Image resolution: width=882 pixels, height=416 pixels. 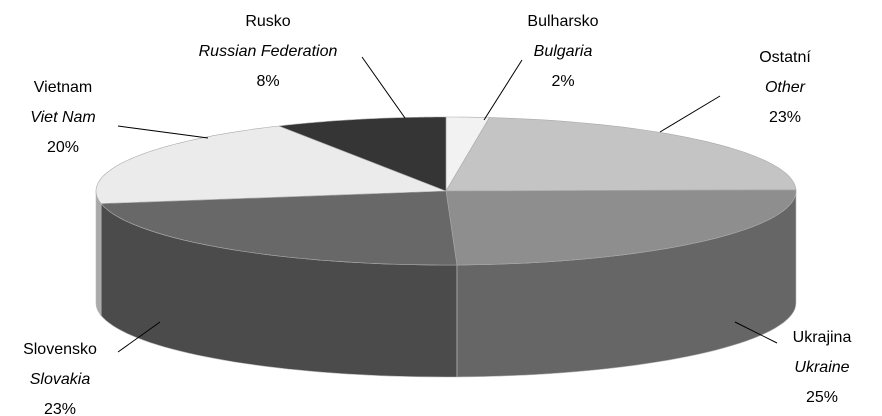 What do you see at coordinates (60, 349) in the screenshot?
I see `slice-label: Slovensko` at bounding box center [60, 349].